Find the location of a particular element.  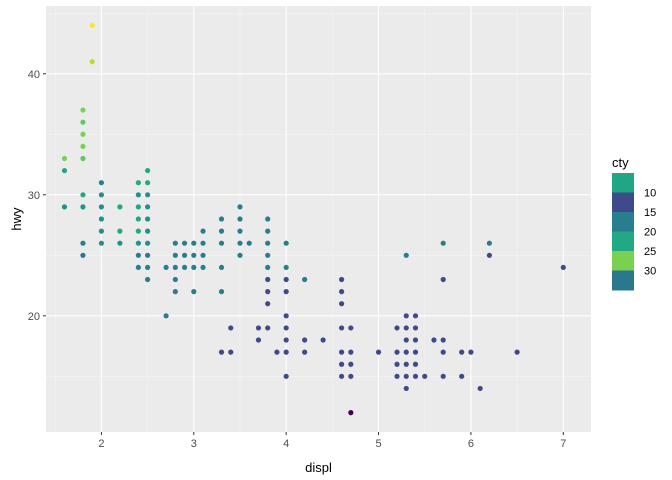

y-tick-label: 20 is located at coordinates (34, 317).